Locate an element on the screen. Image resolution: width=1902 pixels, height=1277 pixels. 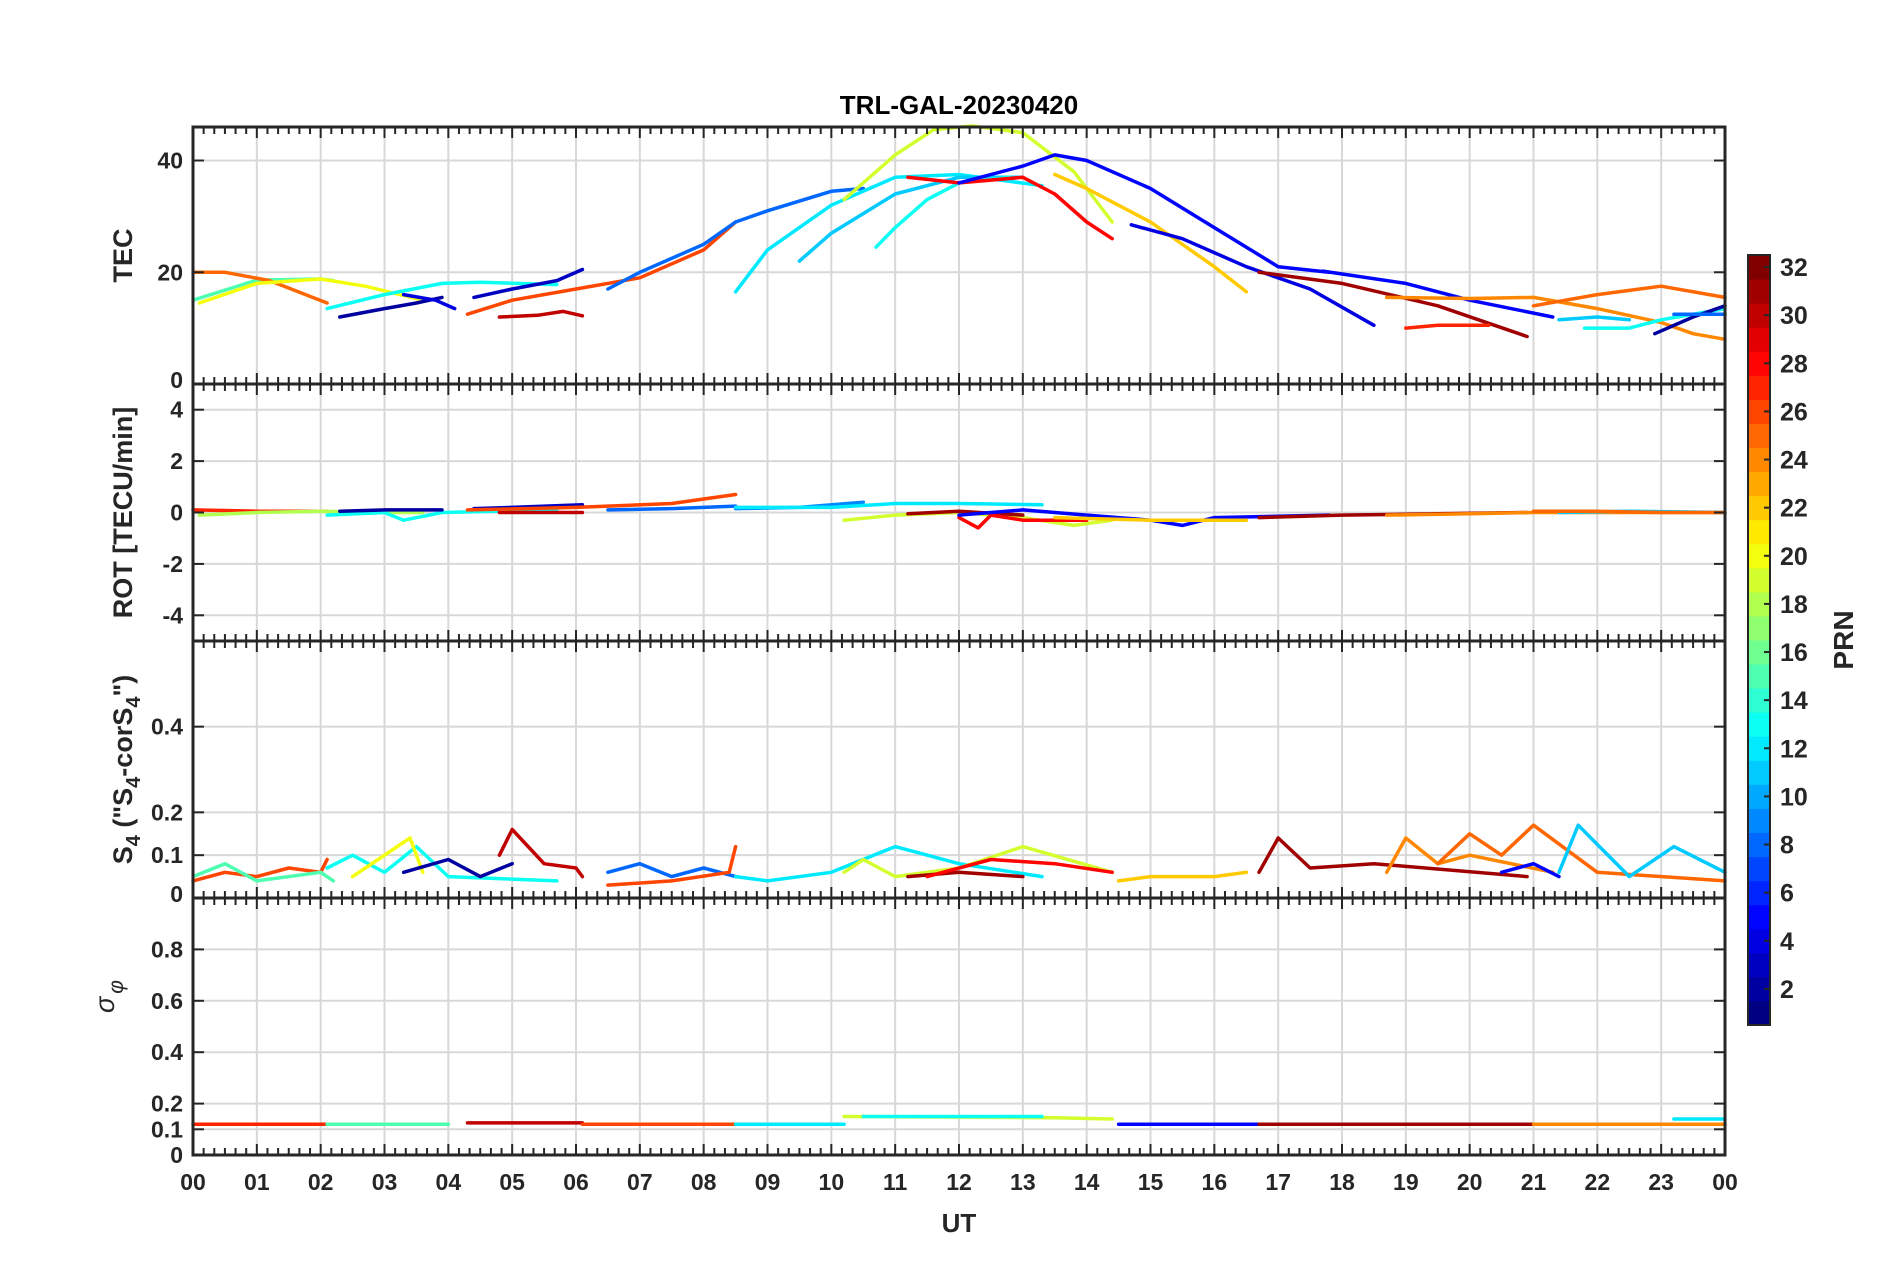
tec-ytick-label: 20 is located at coordinates (170, 272).